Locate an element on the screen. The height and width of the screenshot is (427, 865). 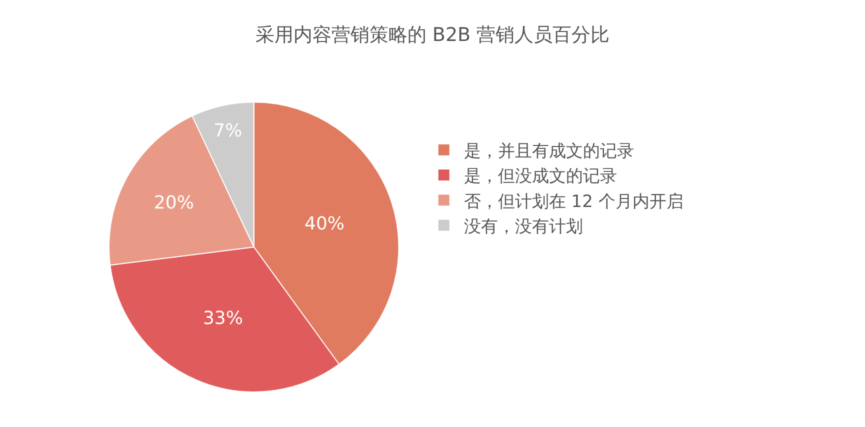
data-label: 20% is located at coordinates (174, 203).